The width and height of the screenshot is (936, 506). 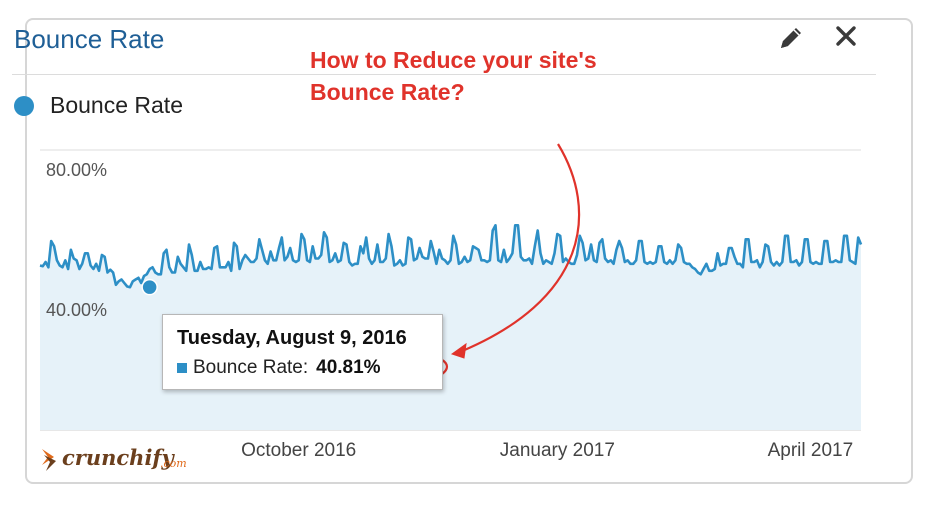 I want to click on tooltip-date: Tuesday, August 9, 2016, so click(x=292, y=338).